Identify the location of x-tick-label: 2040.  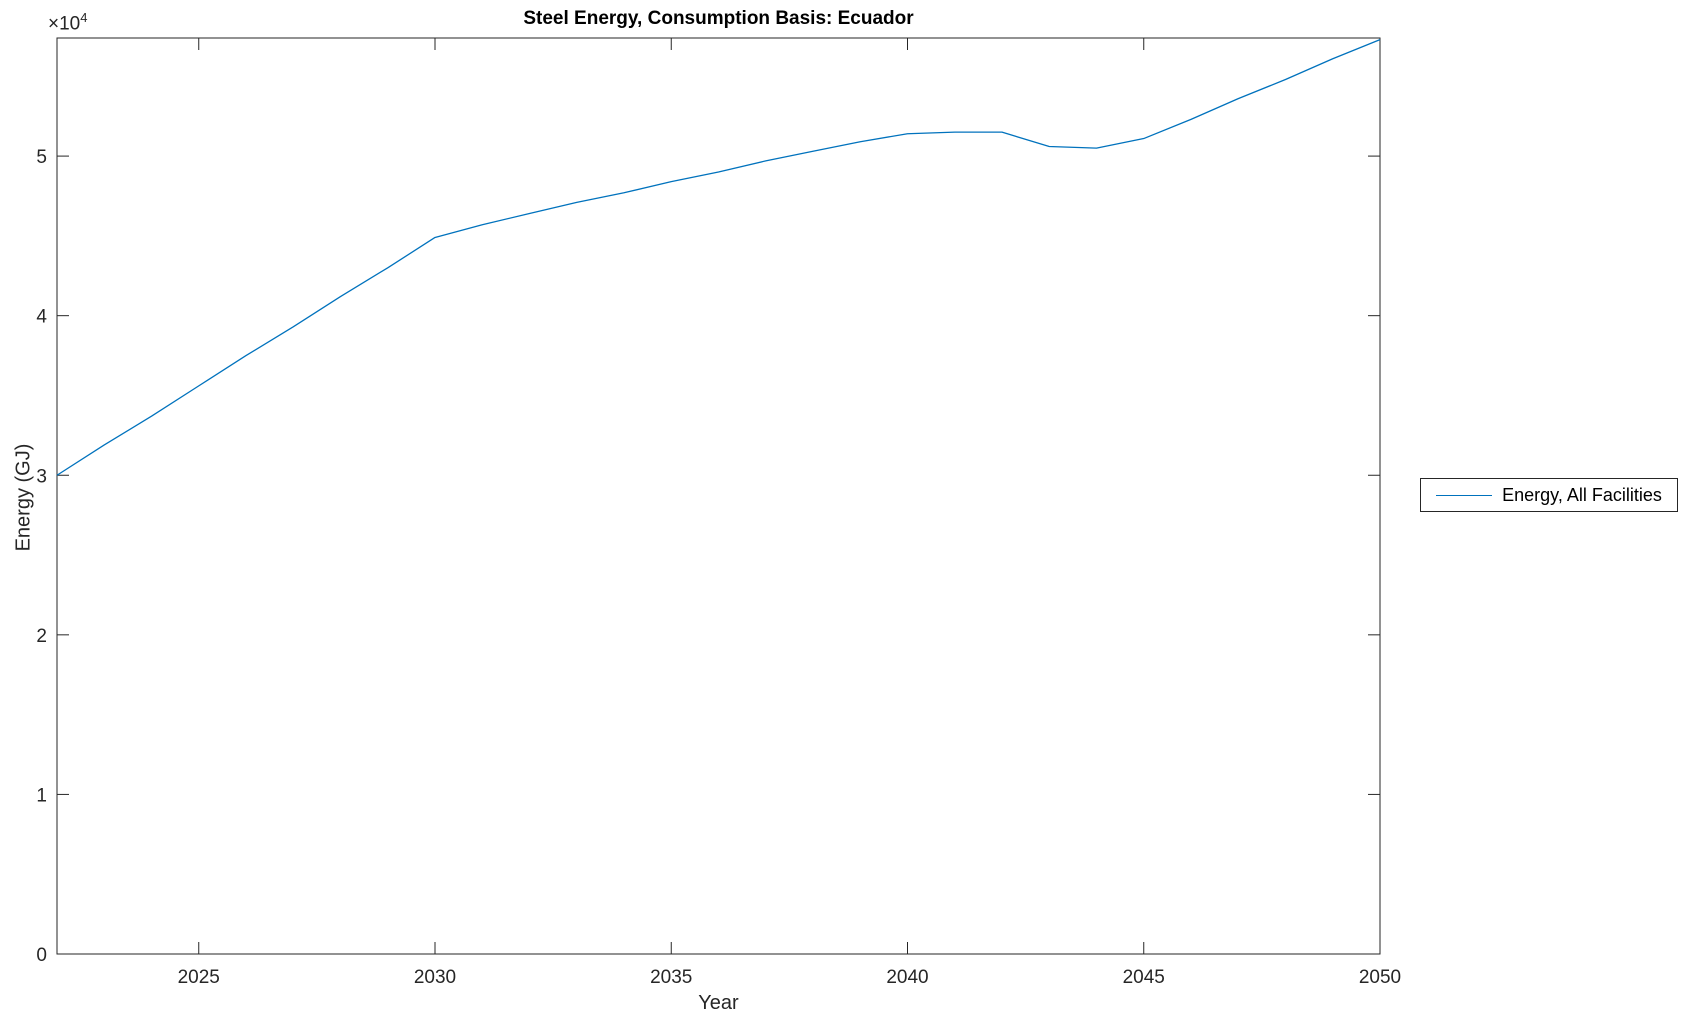
(907, 977).